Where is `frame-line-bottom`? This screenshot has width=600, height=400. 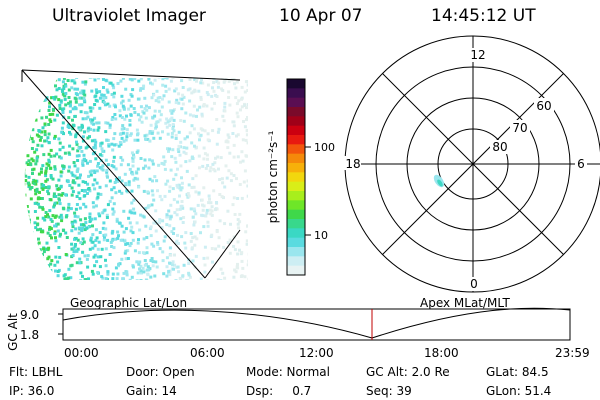 frame-line-bottom is located at coordinates (222, 254).